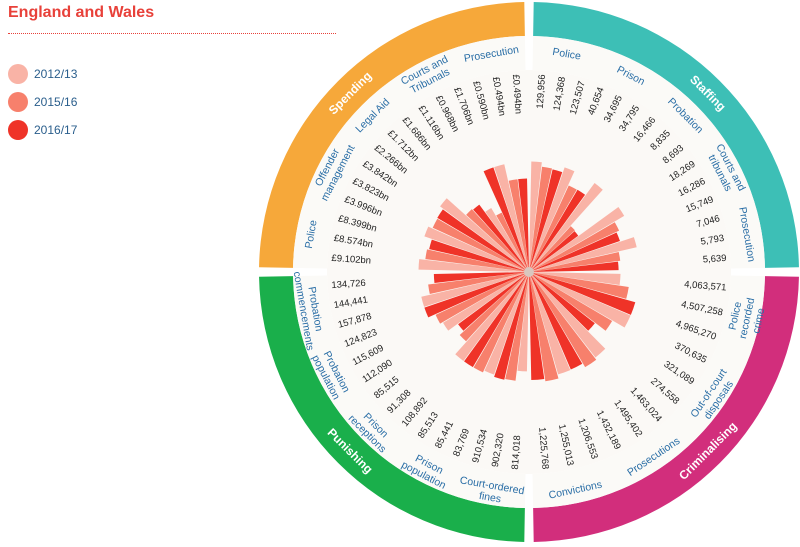 Image resolution: width=800 pixels, height=547 pixels. Describe the element at coordinates (348, 284) in the screenshot. I see `value-label: 134,726` at that location.